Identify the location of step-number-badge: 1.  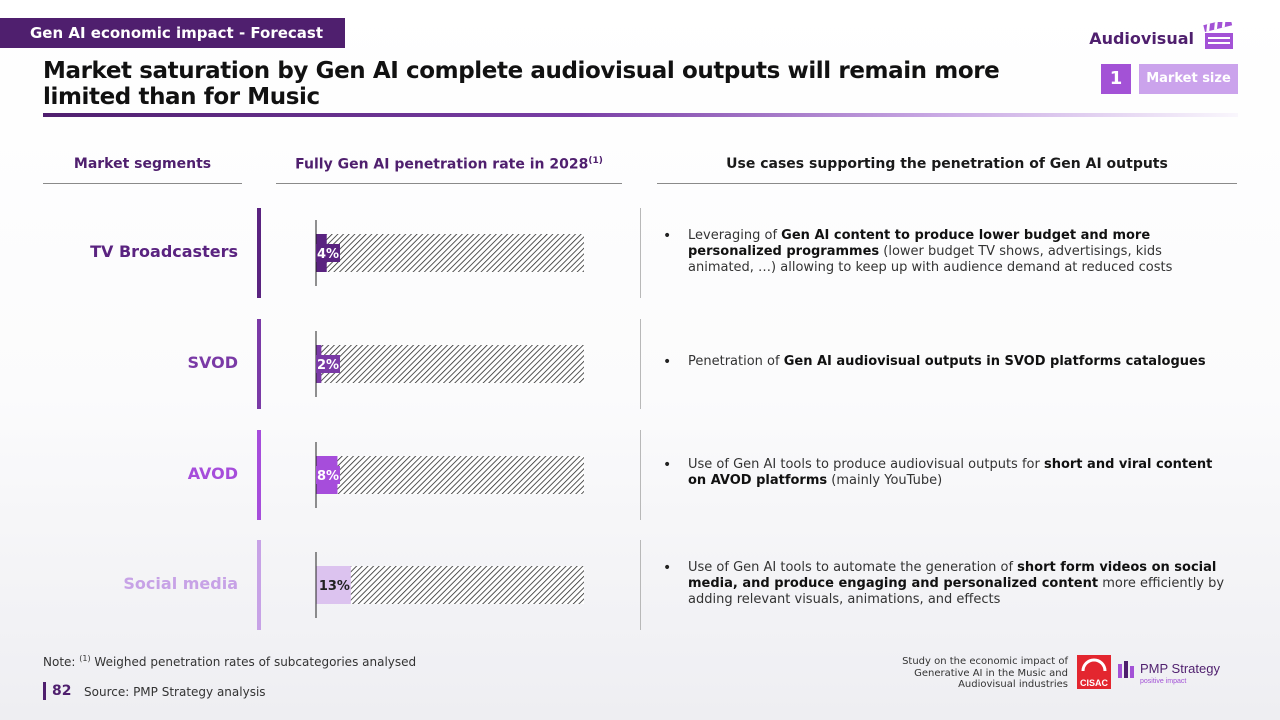
(1116, 79).